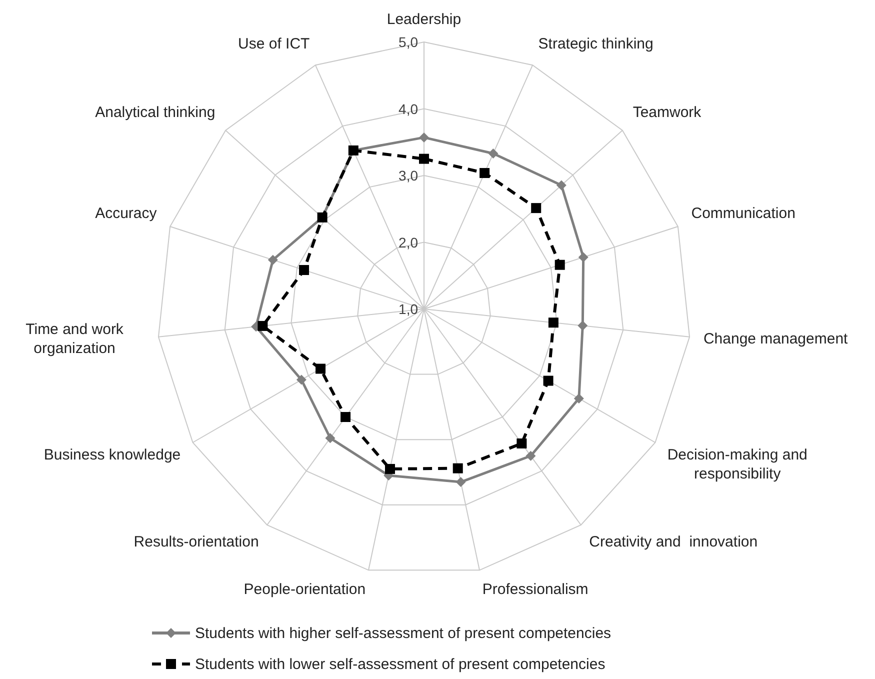 The image size is (875, 679). Describe the element at coordinates (408, 309) in the screenshot. I see `y-tick-label: 1,0` at that location.